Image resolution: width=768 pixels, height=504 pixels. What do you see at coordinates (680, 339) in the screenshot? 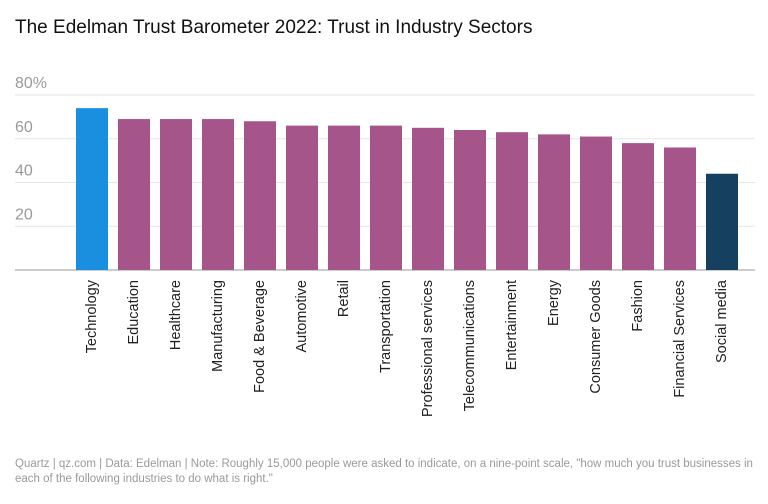
I see `x-tick-label: Financial Services` at bounding box center [680, 339].